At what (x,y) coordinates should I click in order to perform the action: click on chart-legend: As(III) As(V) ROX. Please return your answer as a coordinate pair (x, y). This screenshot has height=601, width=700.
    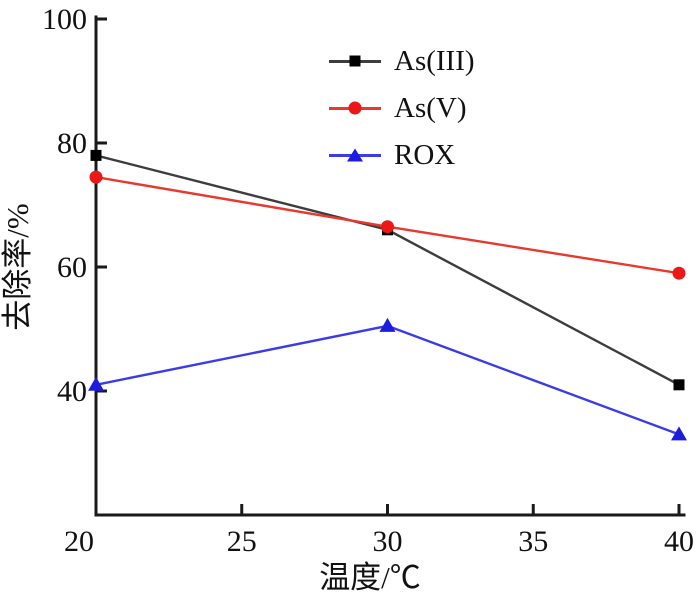
    Looking at the image, I should click on (402, 108).